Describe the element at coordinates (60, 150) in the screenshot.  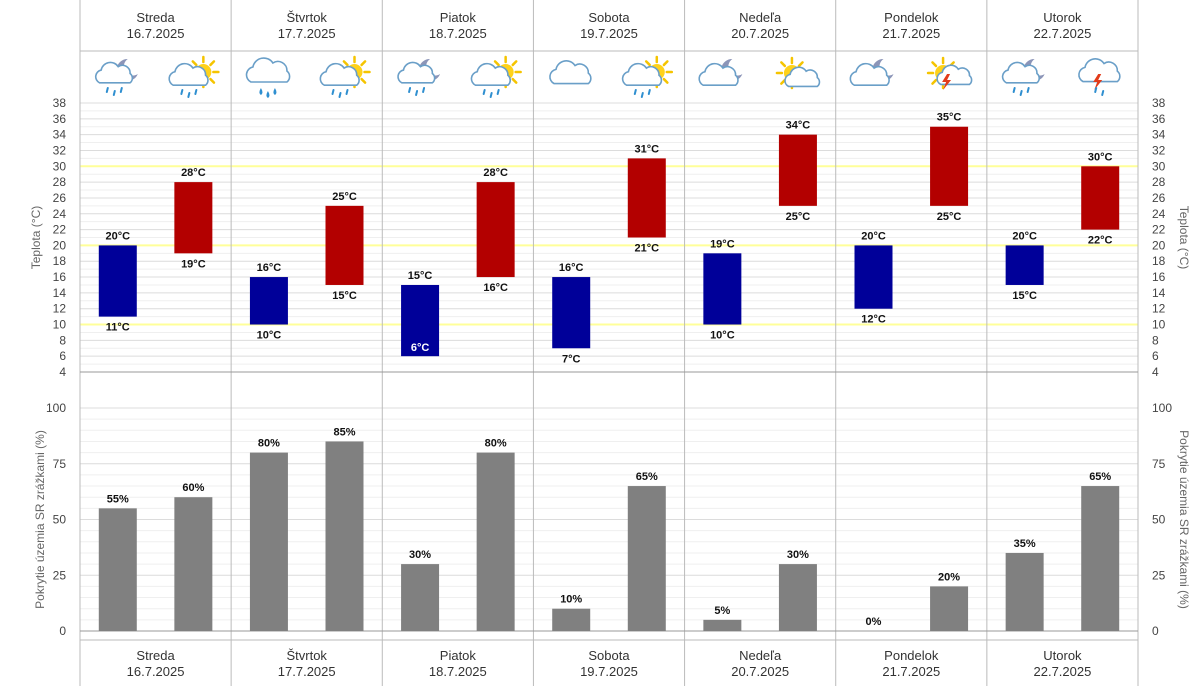
I see `temp-tick-left: 32` at that location.